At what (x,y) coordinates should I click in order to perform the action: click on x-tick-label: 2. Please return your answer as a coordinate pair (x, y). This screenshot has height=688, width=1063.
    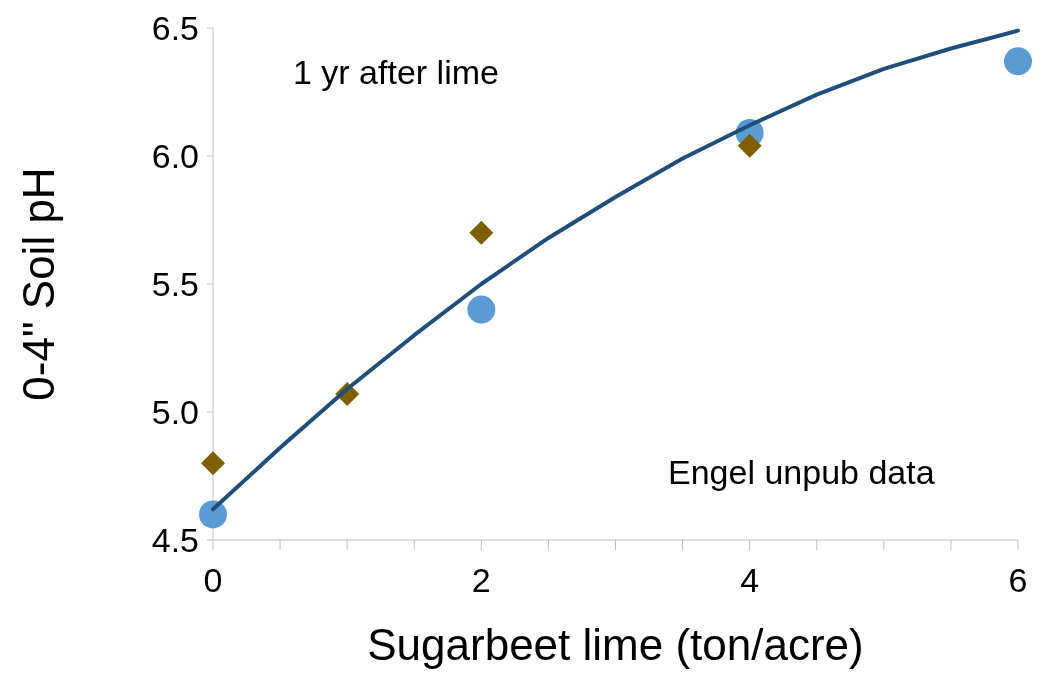
    Looking at the image, I should click on (481, 580).